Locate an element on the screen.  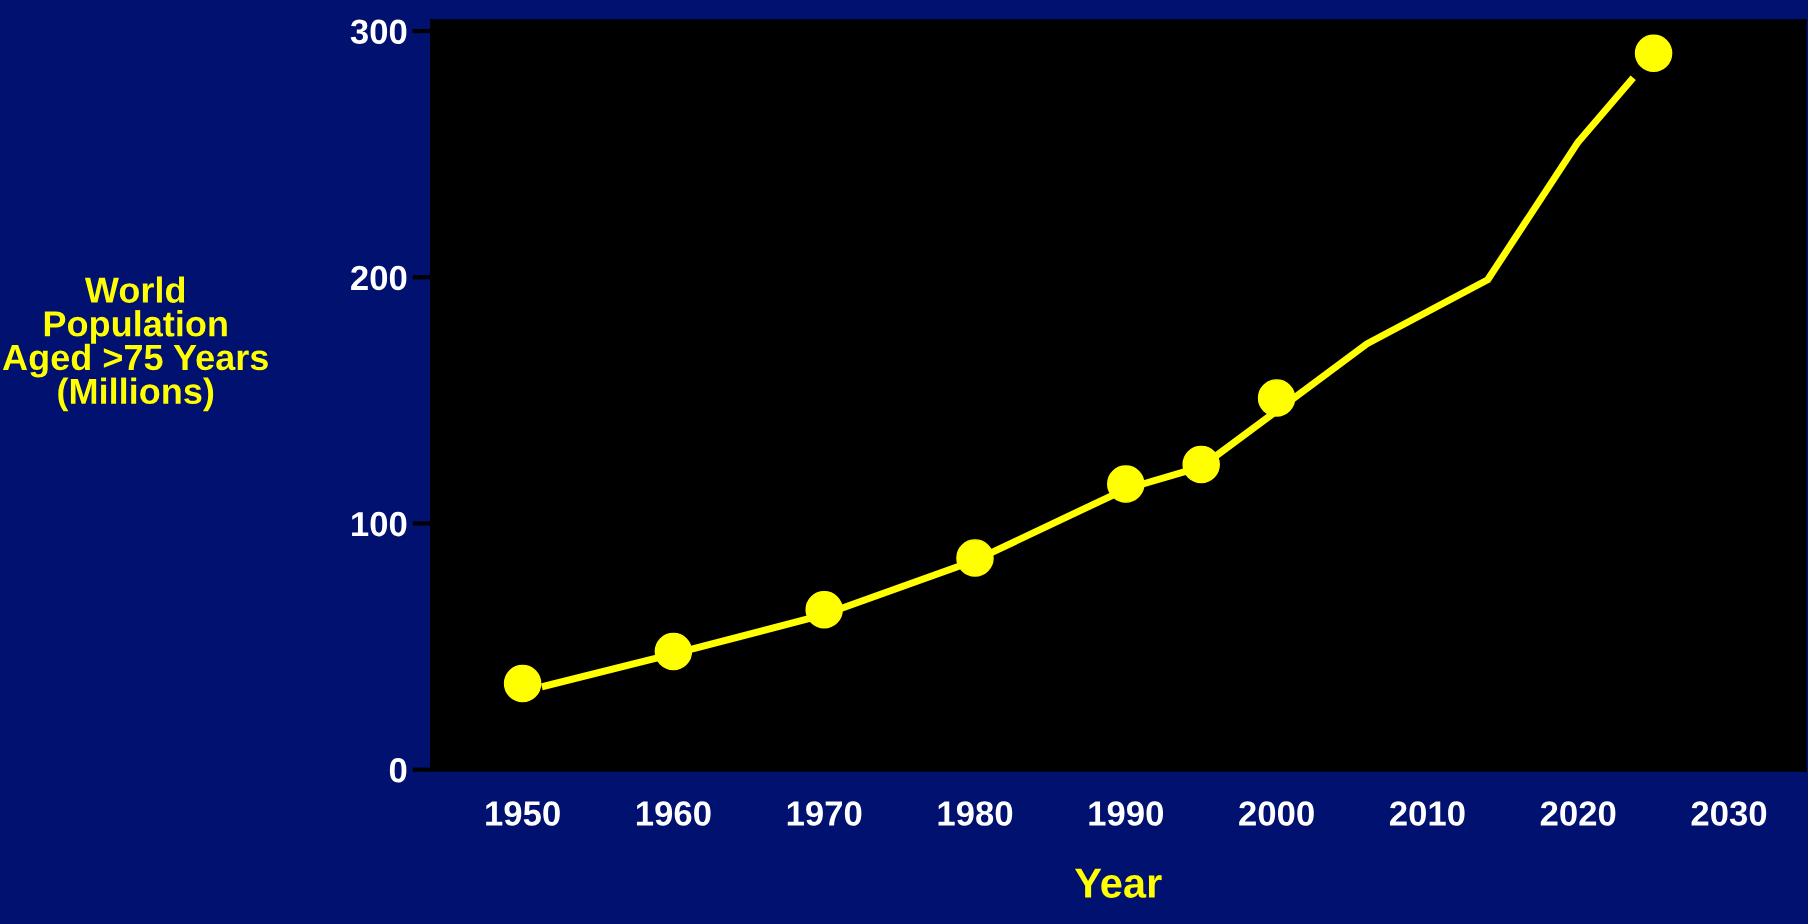
x-tick-label: 1960 is located at coordinates (673, 813).